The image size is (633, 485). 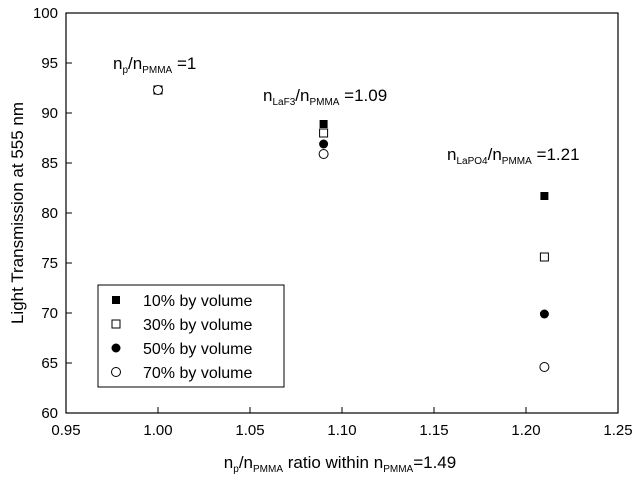 I want to click on legend-marker-filled-square, so click(x=116, y=300).